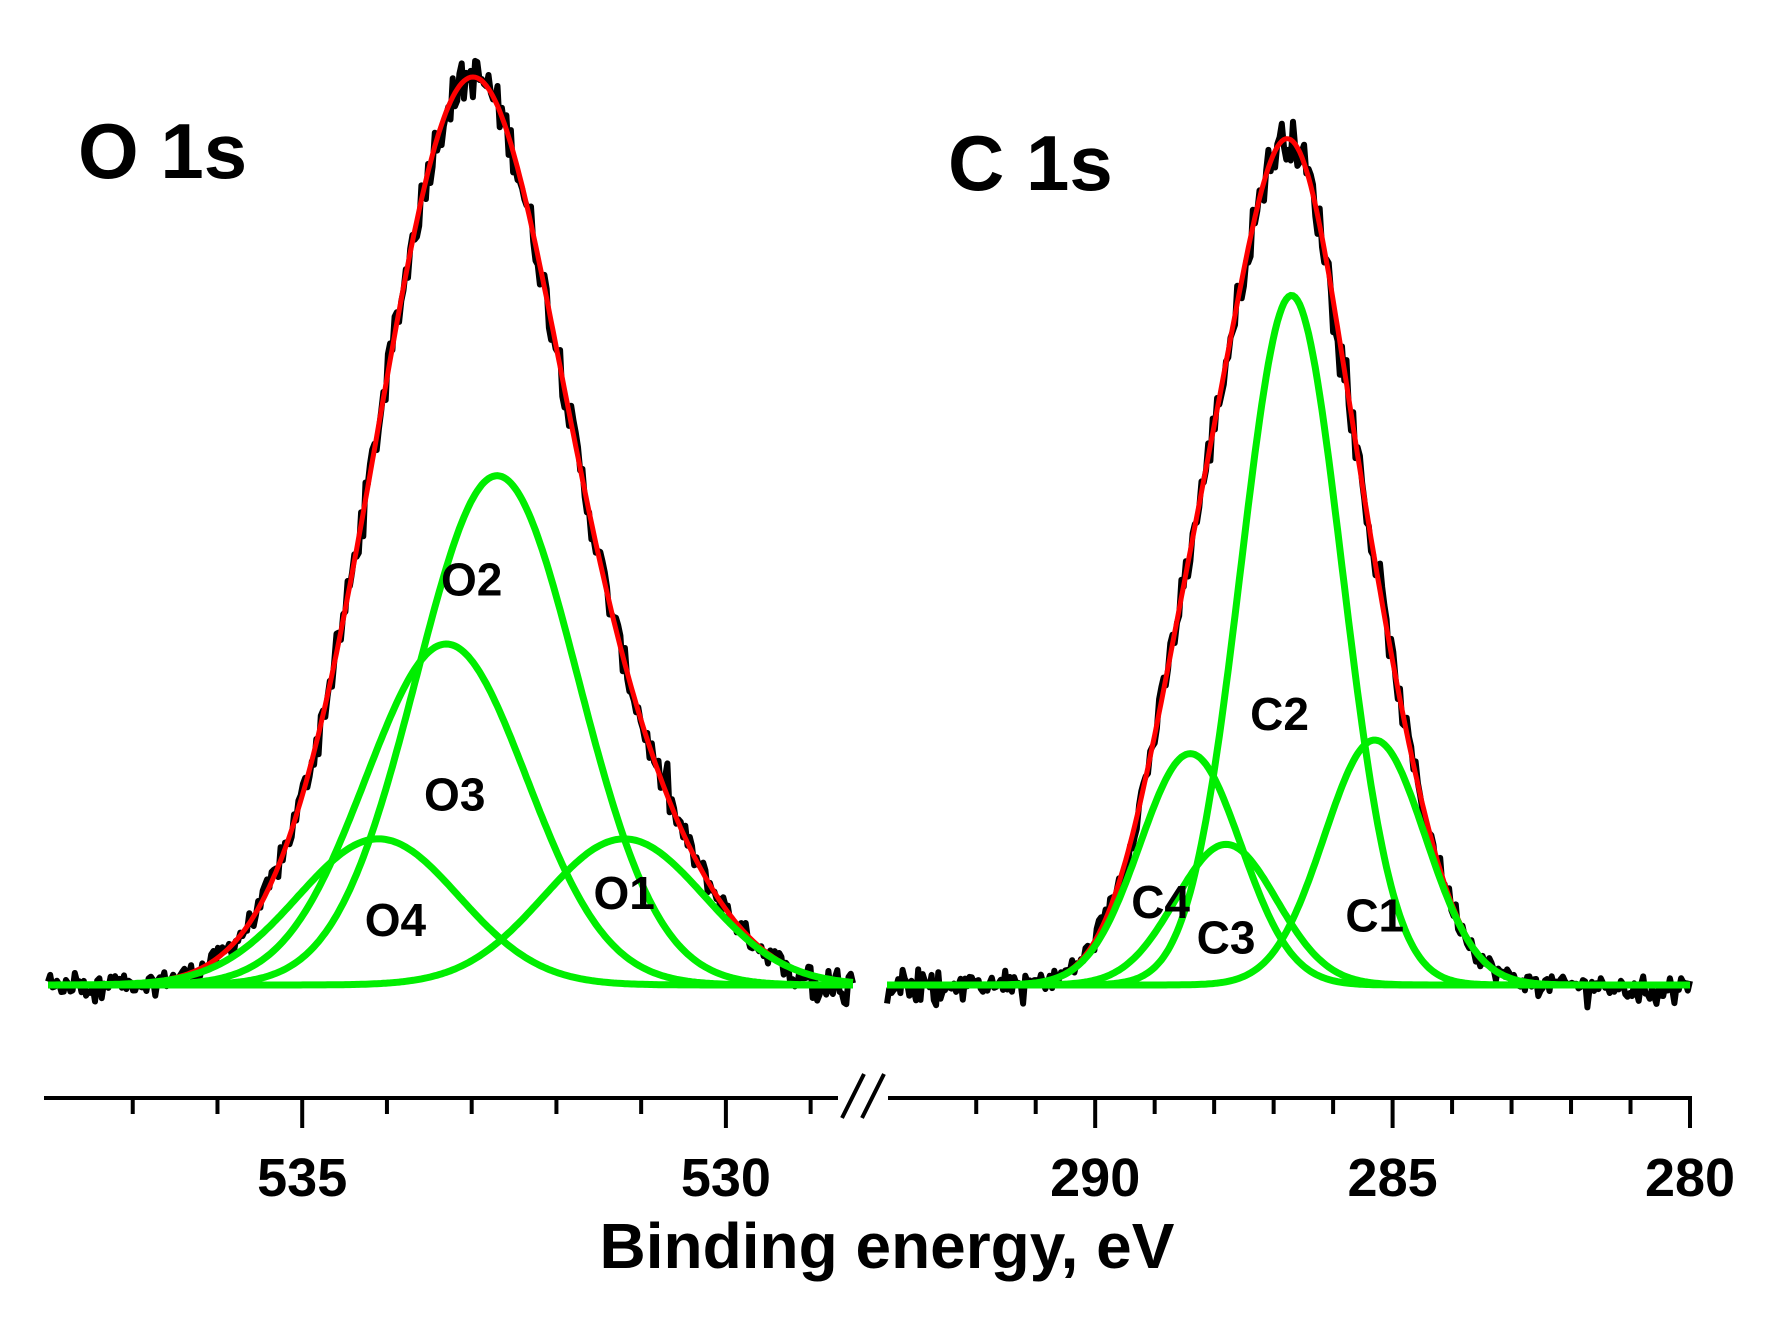 The width and height of the screenshot is (1775, 1340). Describe the element at coordinates (396, 920) in the screenshot. I see `peak-label-o4: O4` at that location.